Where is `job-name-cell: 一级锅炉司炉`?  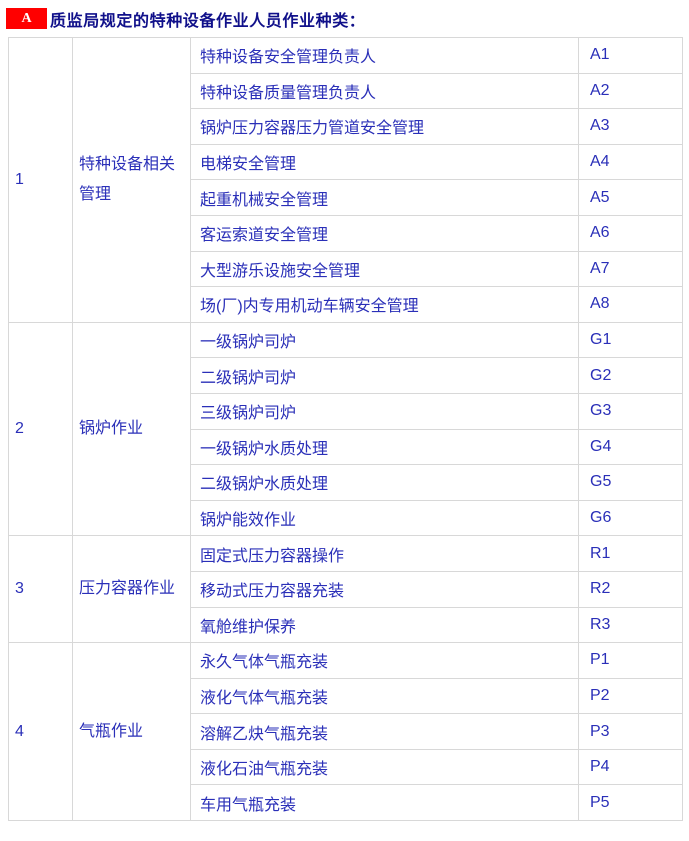
job-name-cell: 一级锅炉司炉 is located at coordinates (384, 340).